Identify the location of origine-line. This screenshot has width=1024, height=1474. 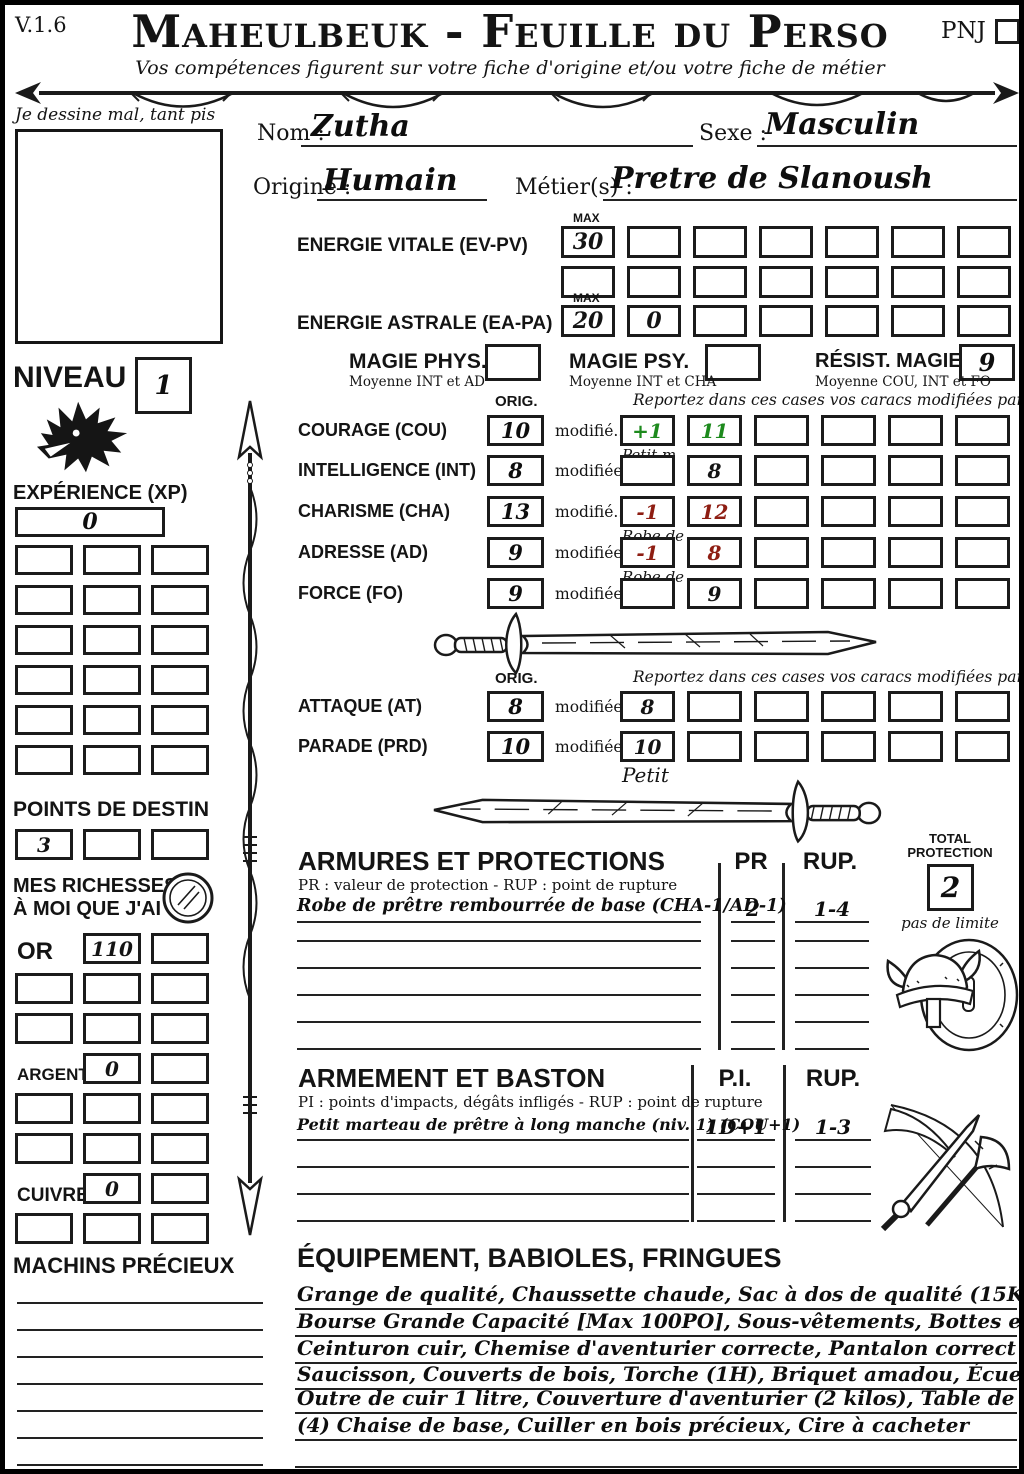
(402, 188).